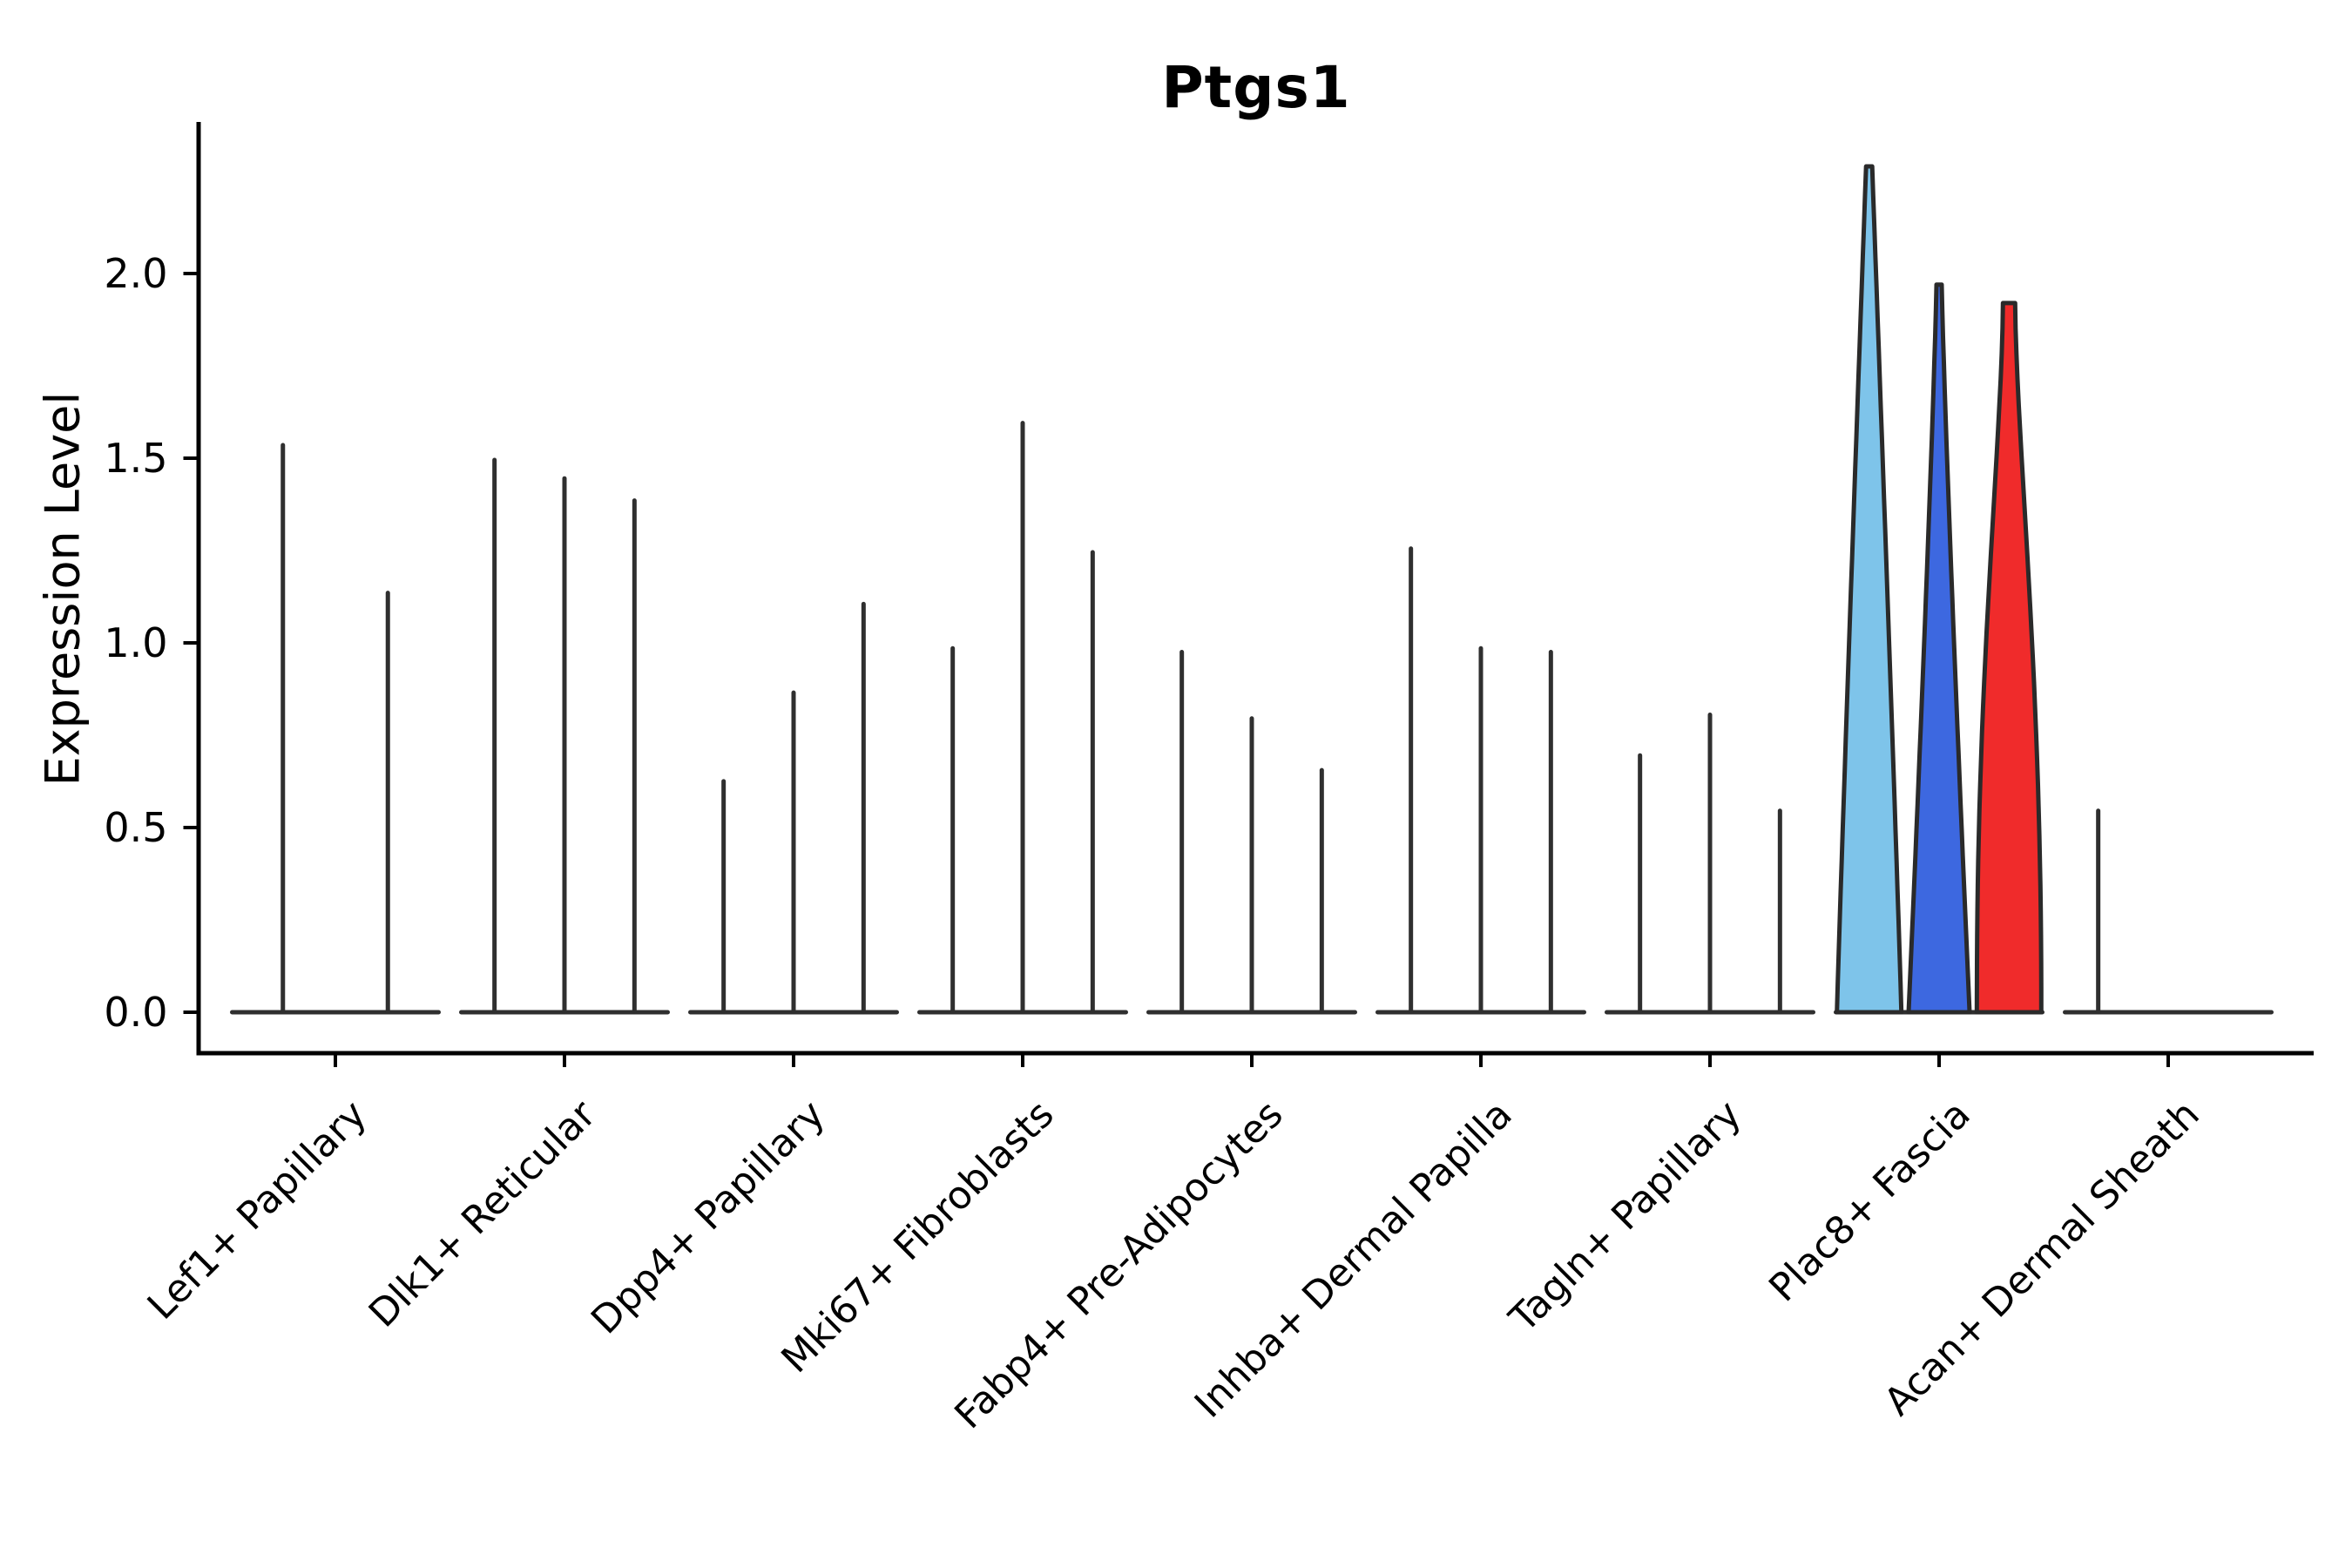  What do you see at coordinates (290, 885) in the screenshot?
I see `violin-group-1: Lef1+ Papillary` at bounding box center [290, 885].